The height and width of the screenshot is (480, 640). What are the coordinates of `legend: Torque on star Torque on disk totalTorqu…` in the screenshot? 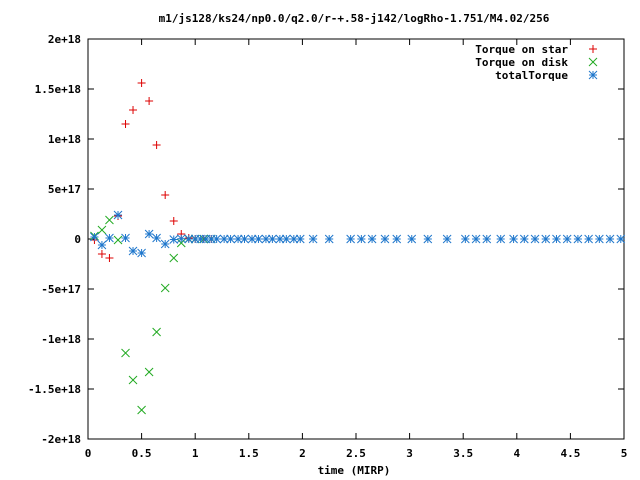 It's located at (536, 62).